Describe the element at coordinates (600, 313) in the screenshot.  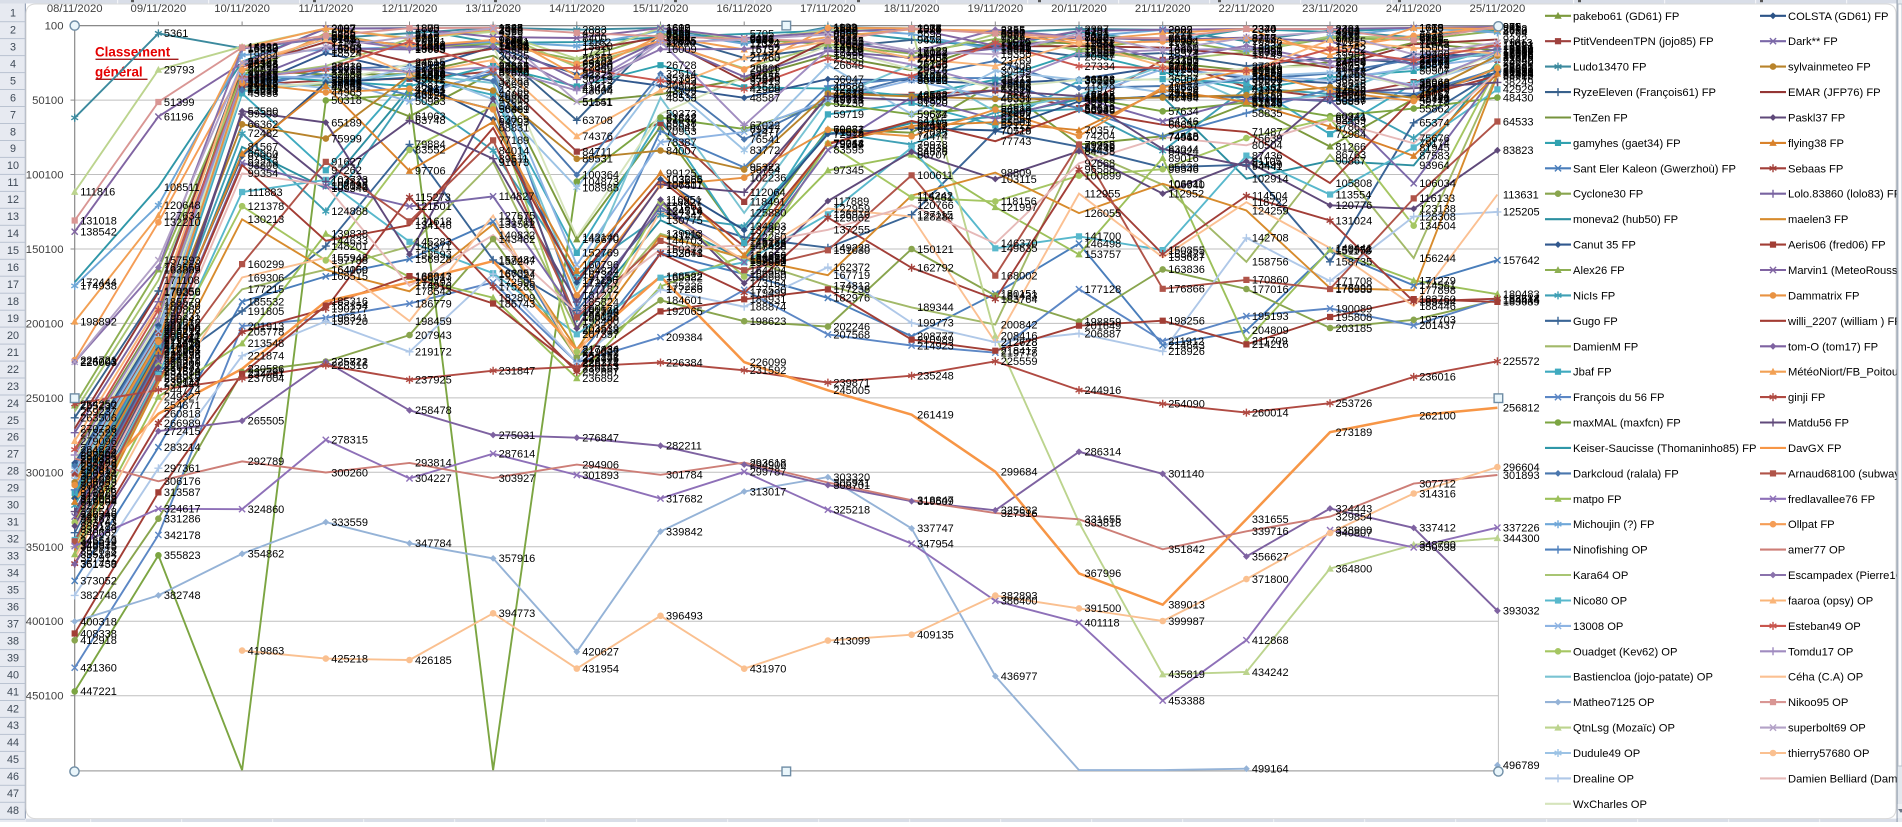
I see `svg-text: 192743` at that location.